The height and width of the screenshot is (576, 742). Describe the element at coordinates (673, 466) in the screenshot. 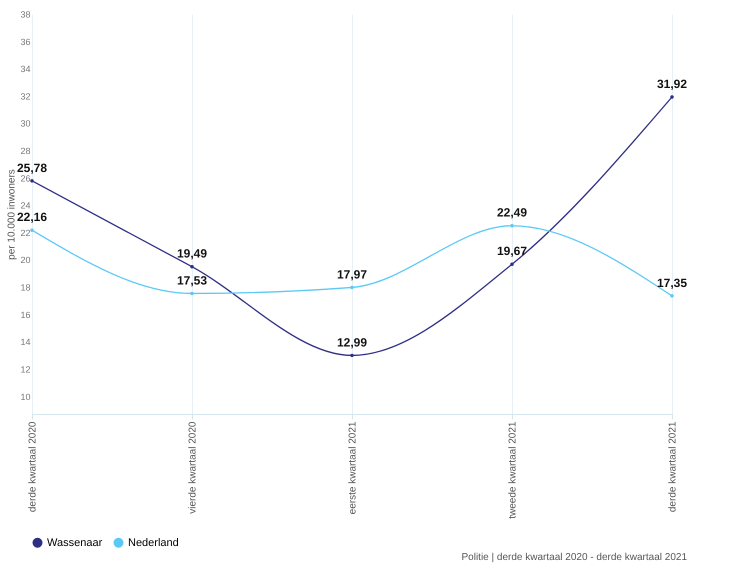

I see `x-tick-label: derde kwartaal 2021` at that location.